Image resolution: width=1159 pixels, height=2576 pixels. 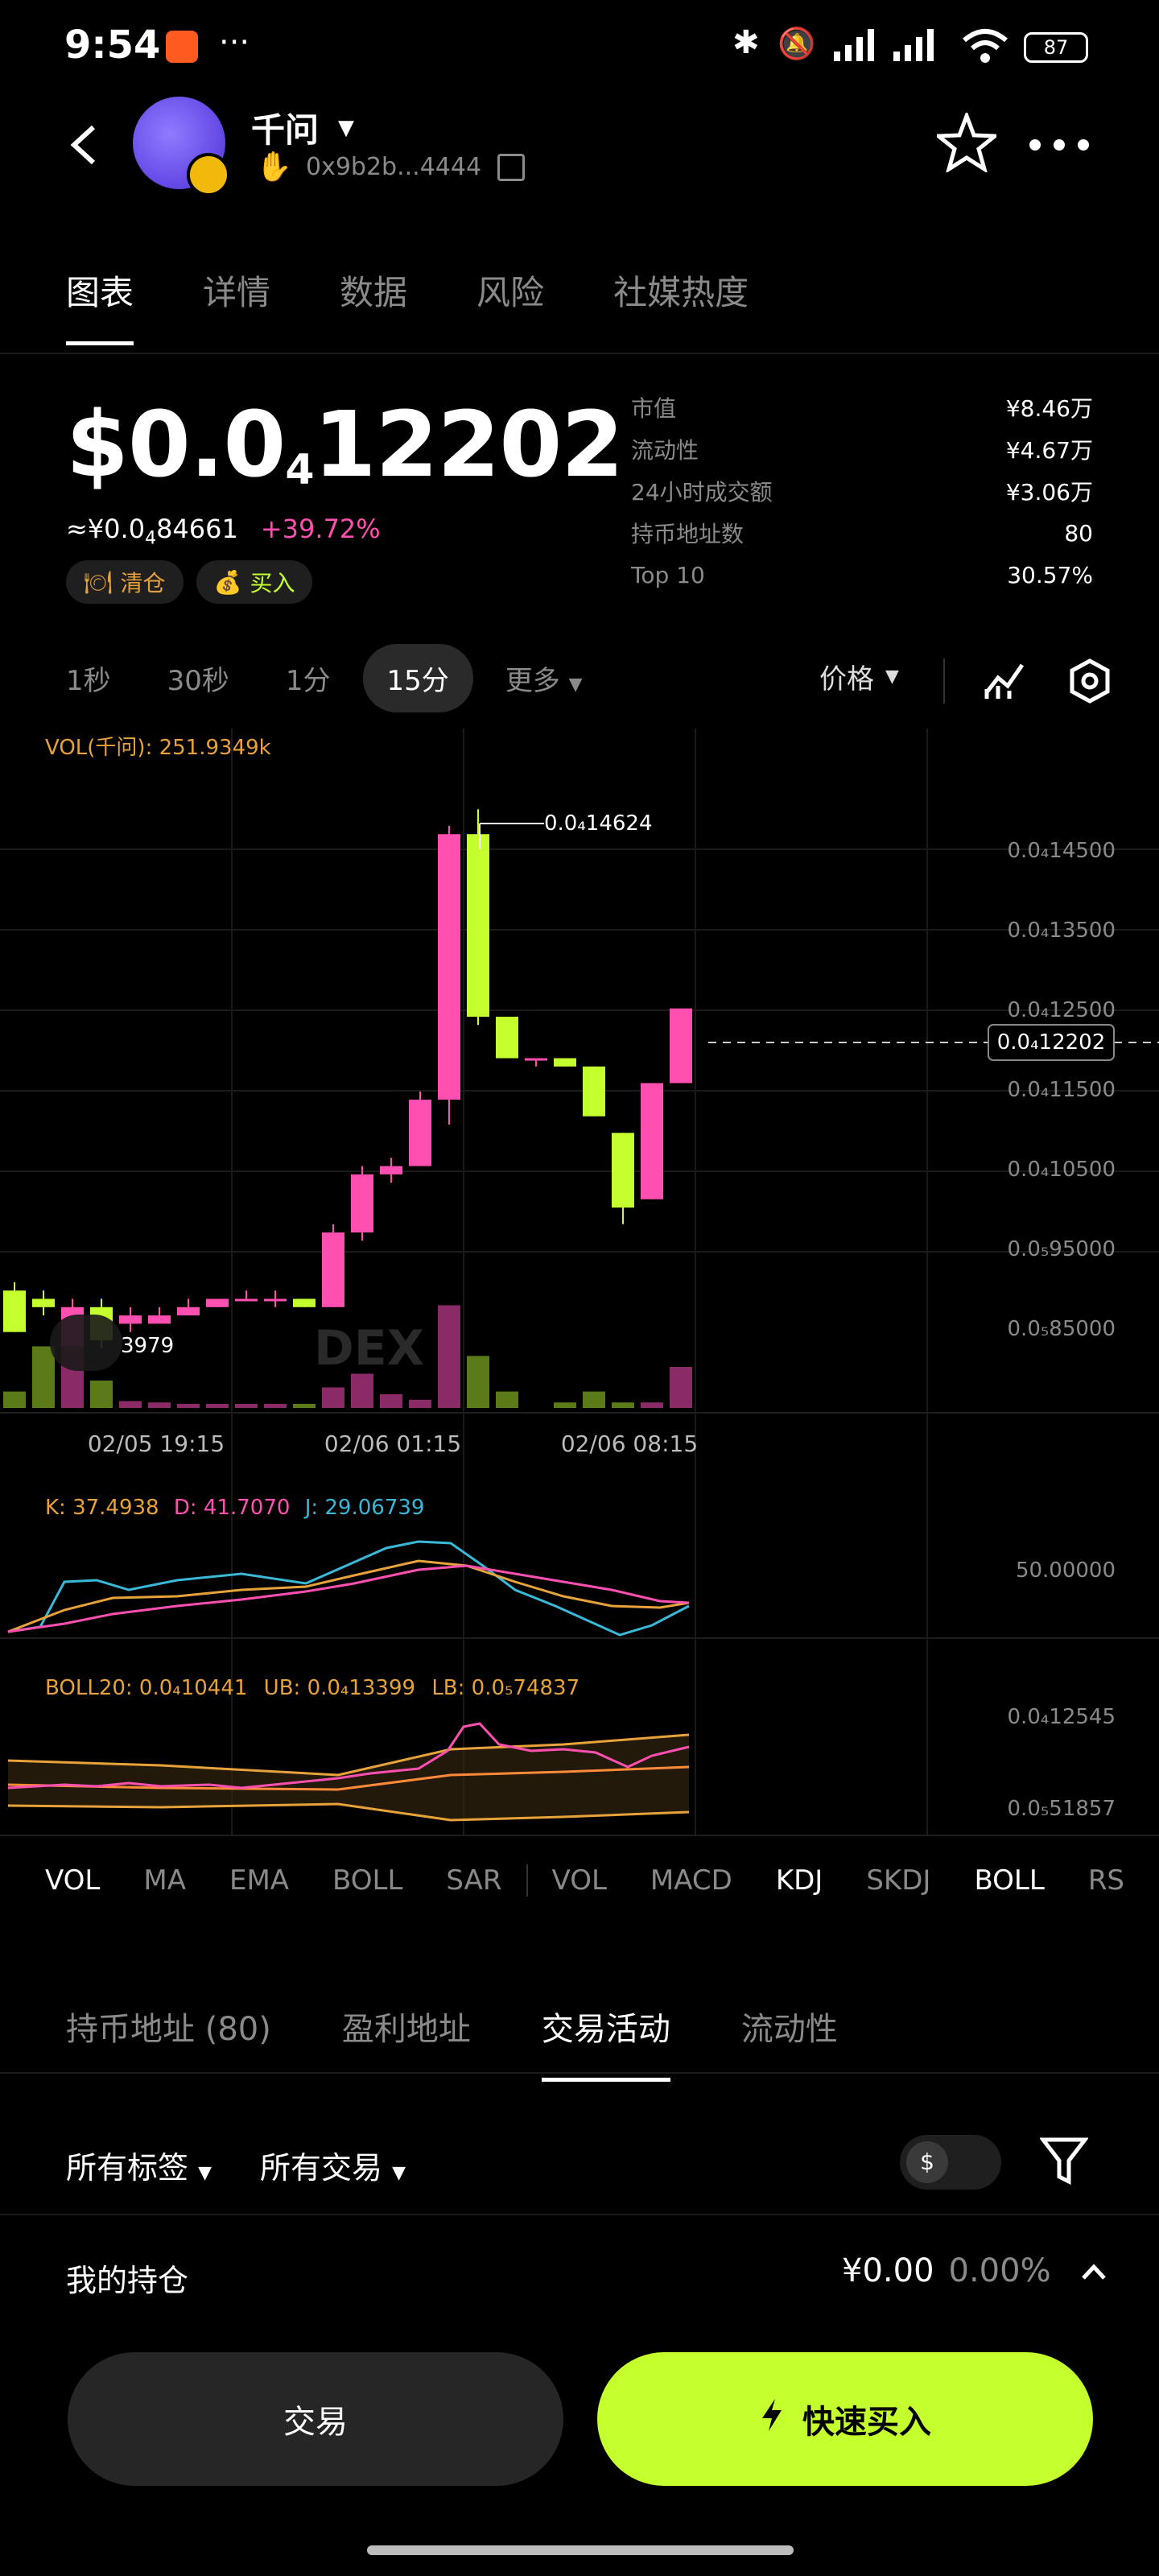 I want to click on boll-ub-line, so click(x=348, y=1755).